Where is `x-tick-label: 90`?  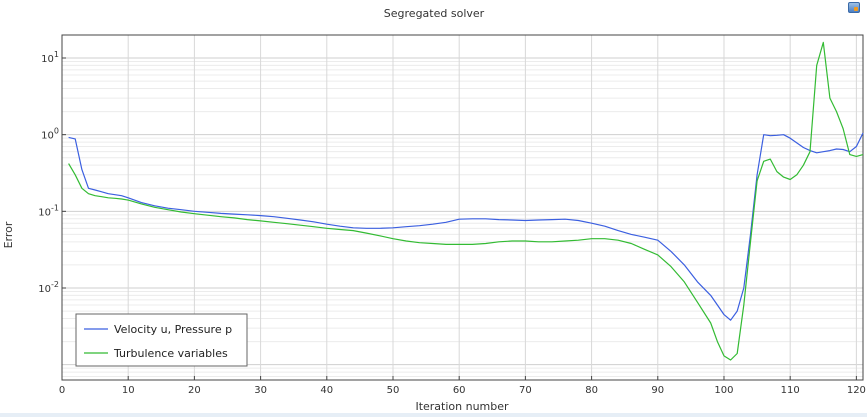 x-tick-label: 90 is located at coordinates (657, 390).